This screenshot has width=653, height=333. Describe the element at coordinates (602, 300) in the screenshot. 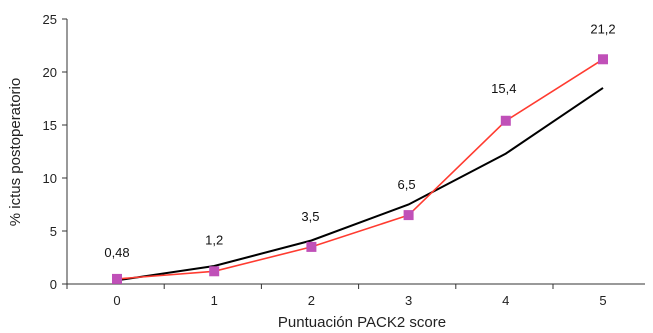

I see `x-tick-label: 5` at that location.